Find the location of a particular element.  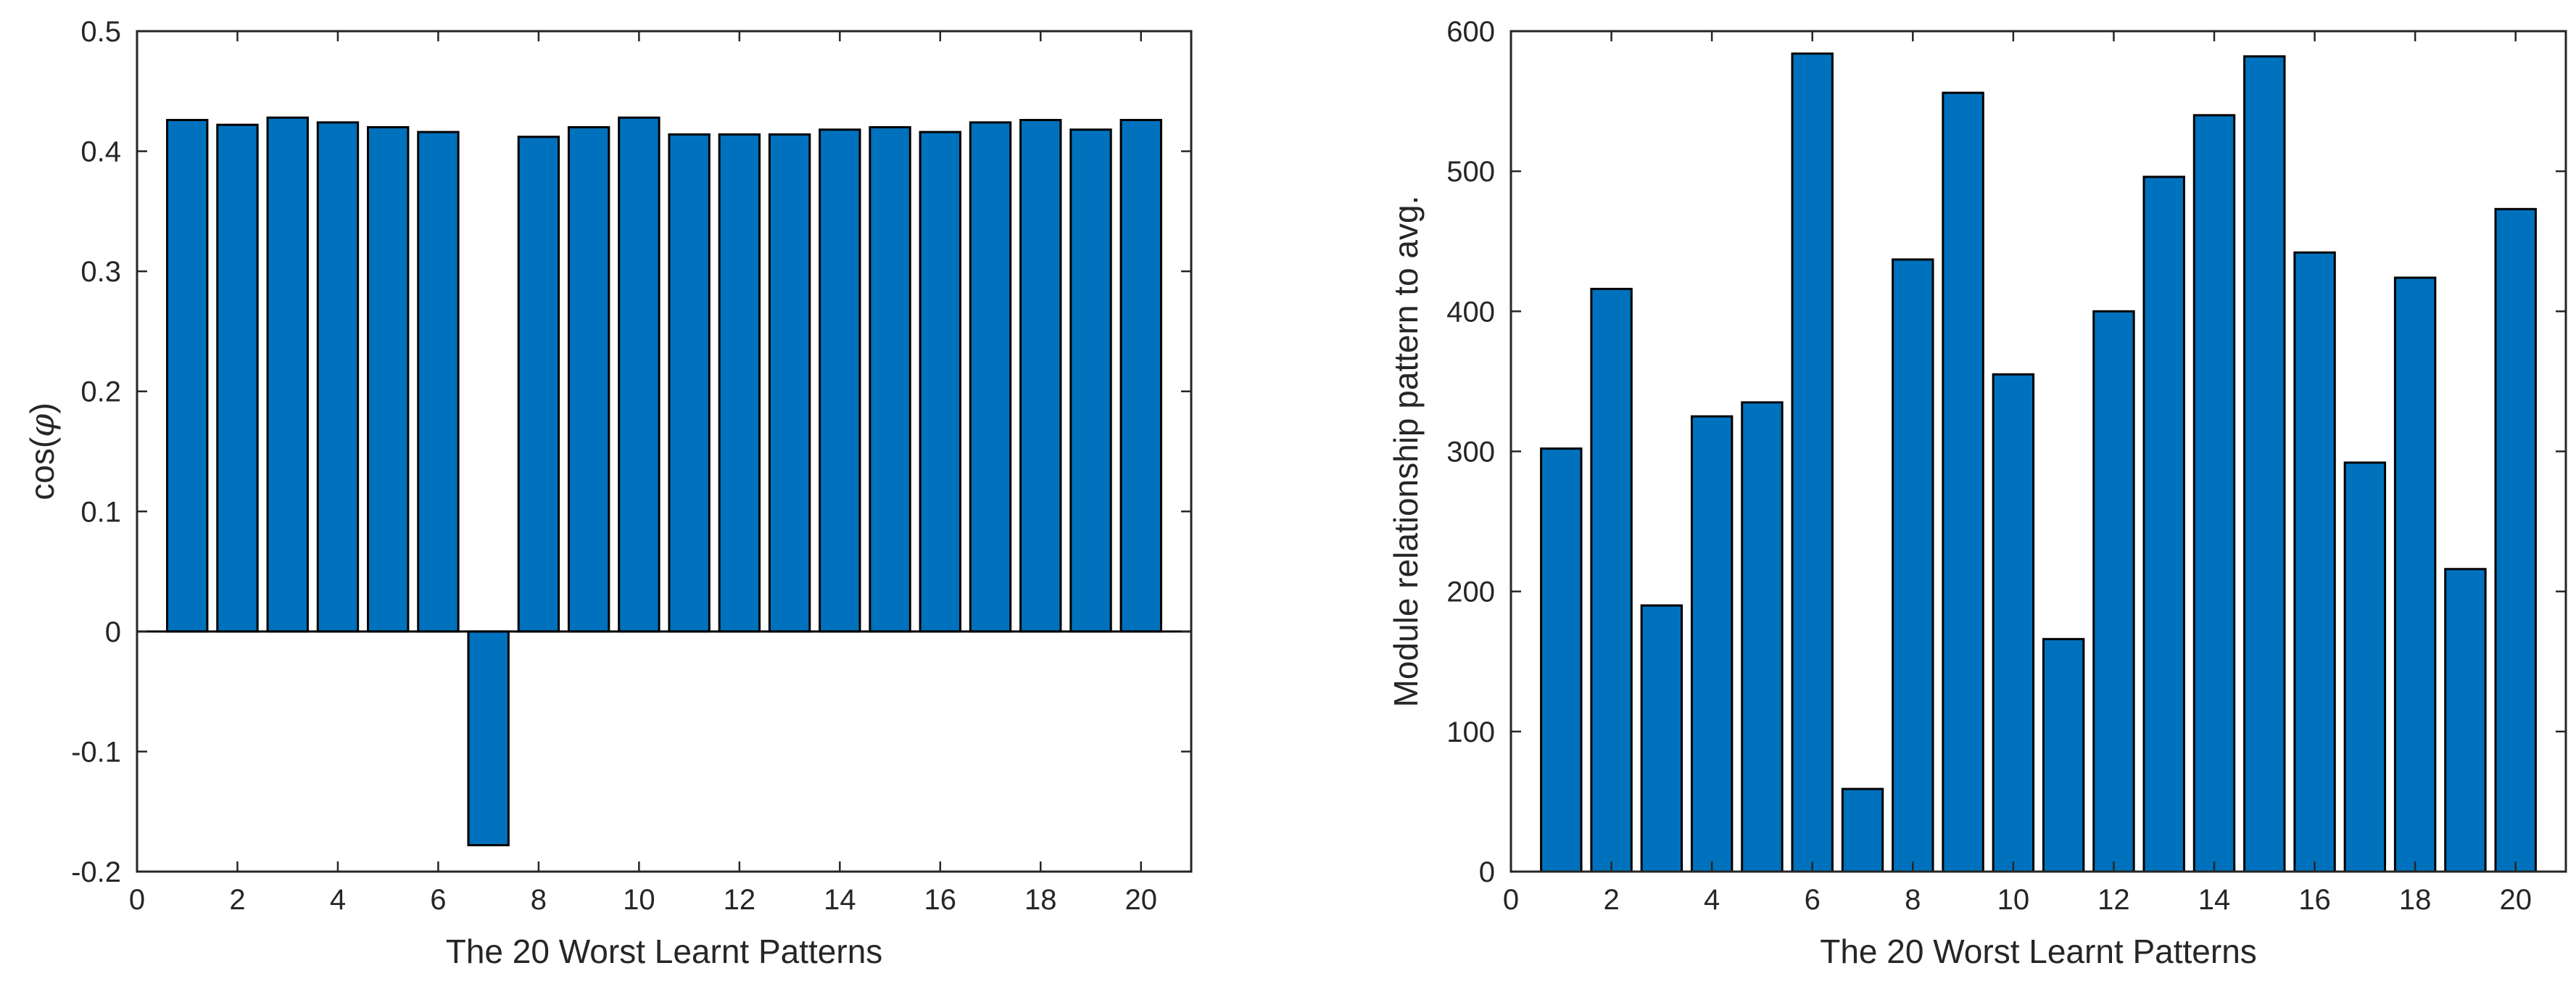

left-ytick-label: 0.3 is located at coordinates (101, 272).